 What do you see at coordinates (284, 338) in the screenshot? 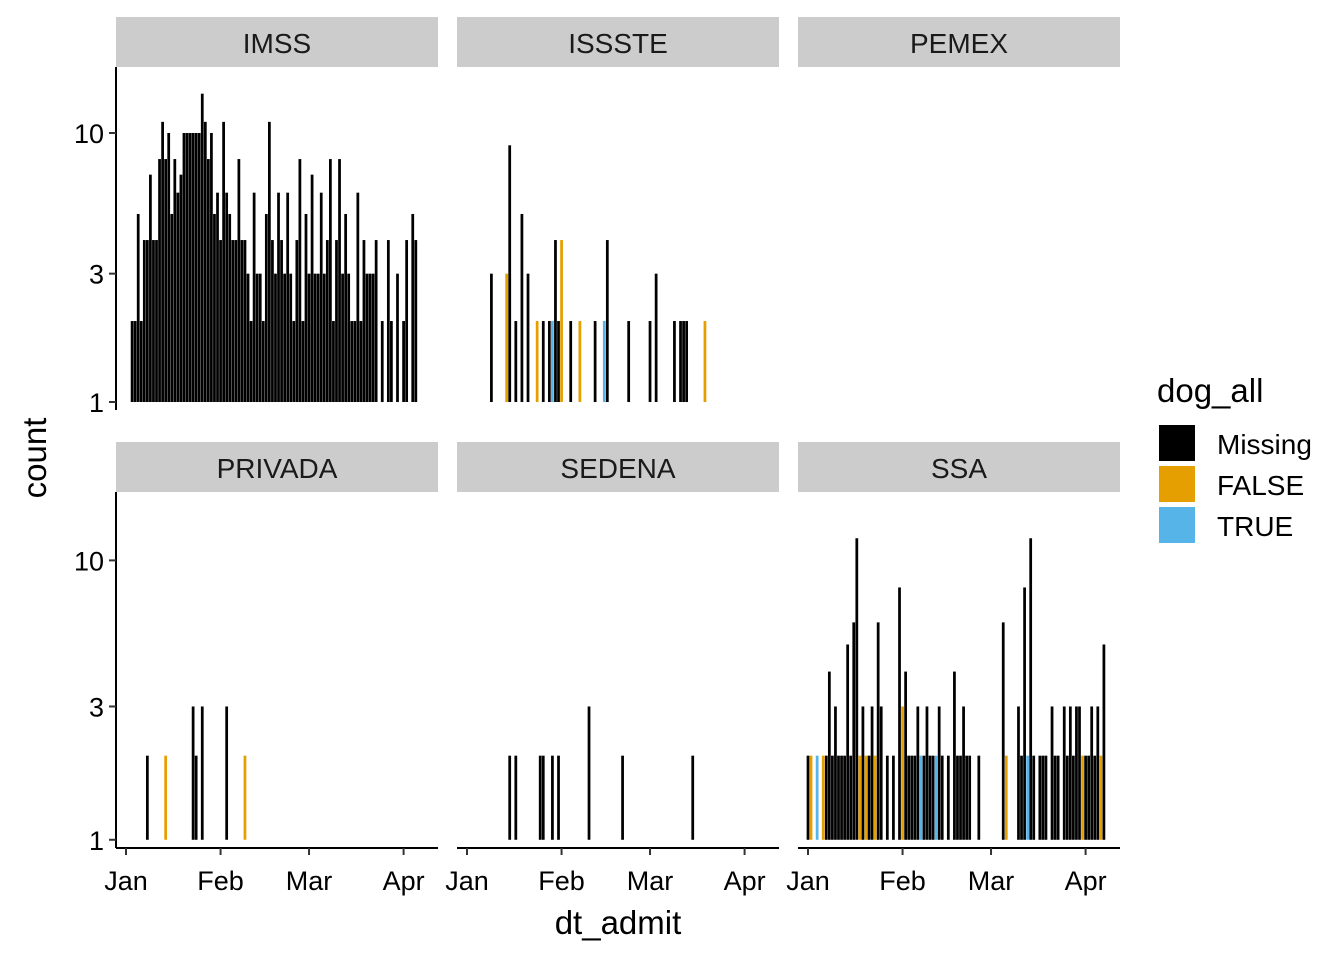
I see `bar-2020-02-22-missing` at bounding box center [284, 338].